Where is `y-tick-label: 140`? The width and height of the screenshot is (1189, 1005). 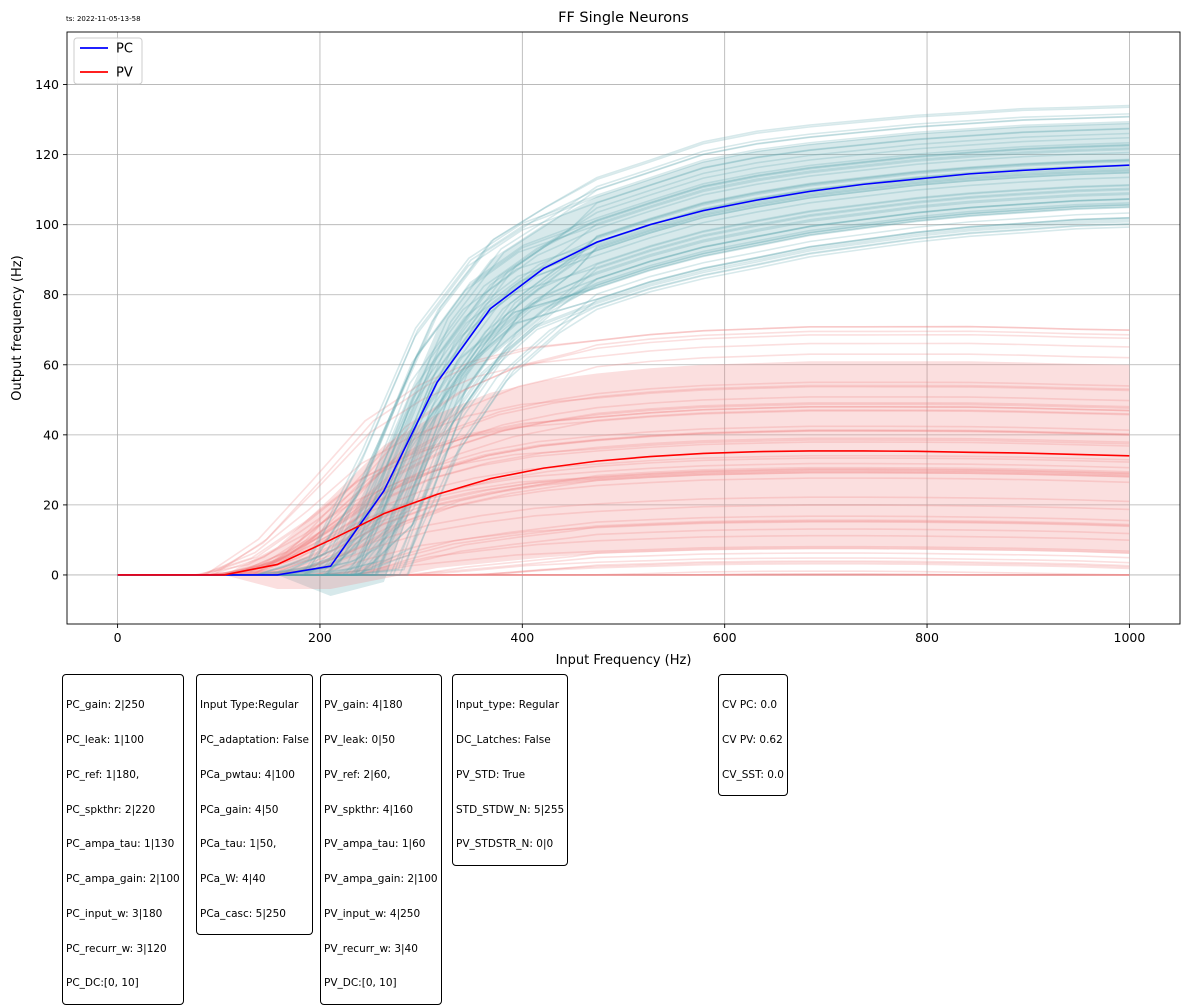
y-tick-label: 140 is located at coordinates (47, 84).